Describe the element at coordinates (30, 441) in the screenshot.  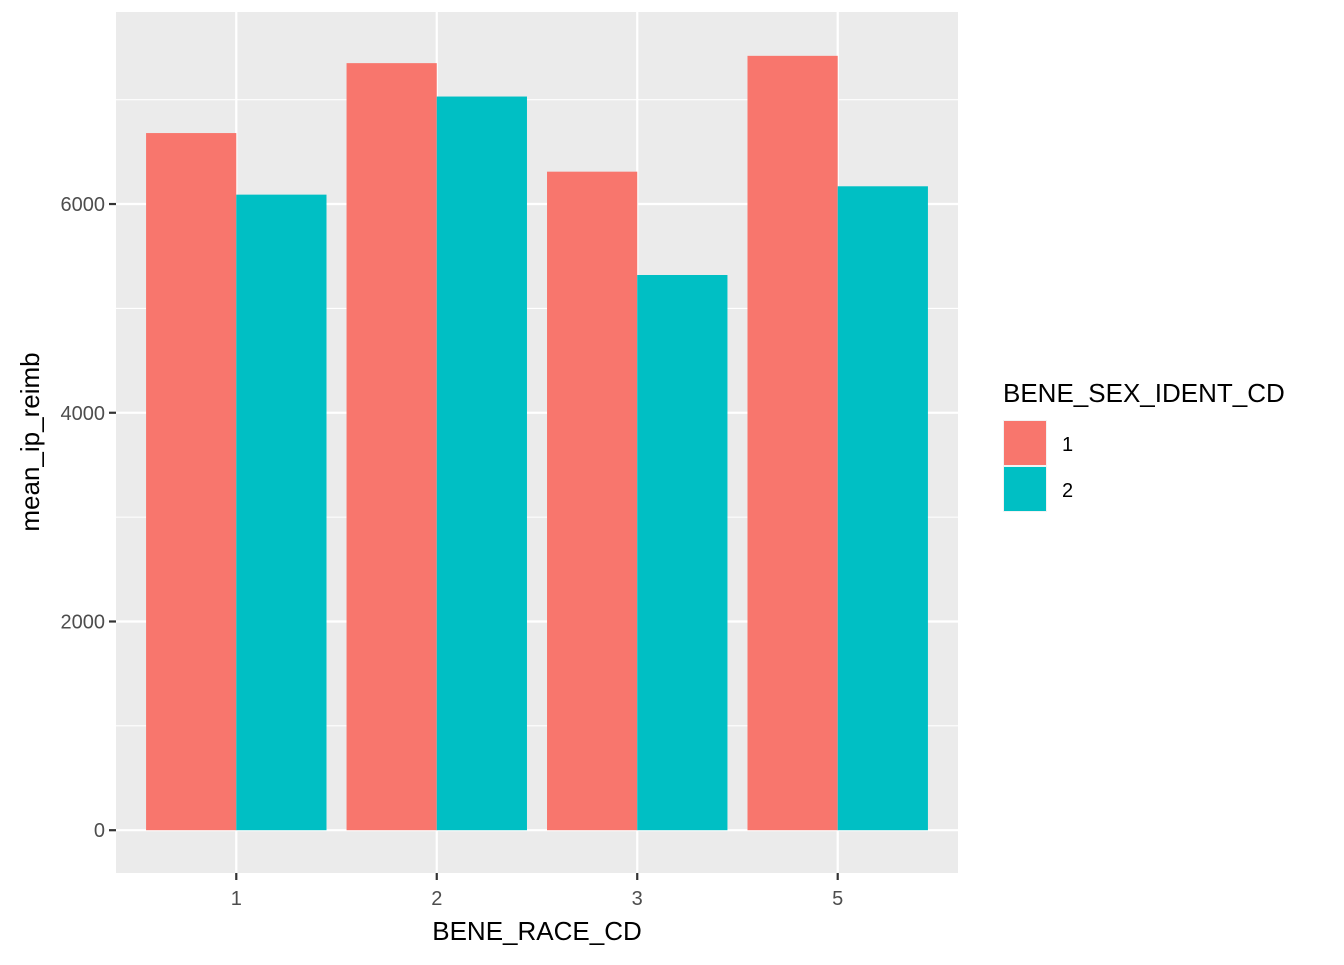
I see `y-axis-title: mean_ip_reimb` at that location.